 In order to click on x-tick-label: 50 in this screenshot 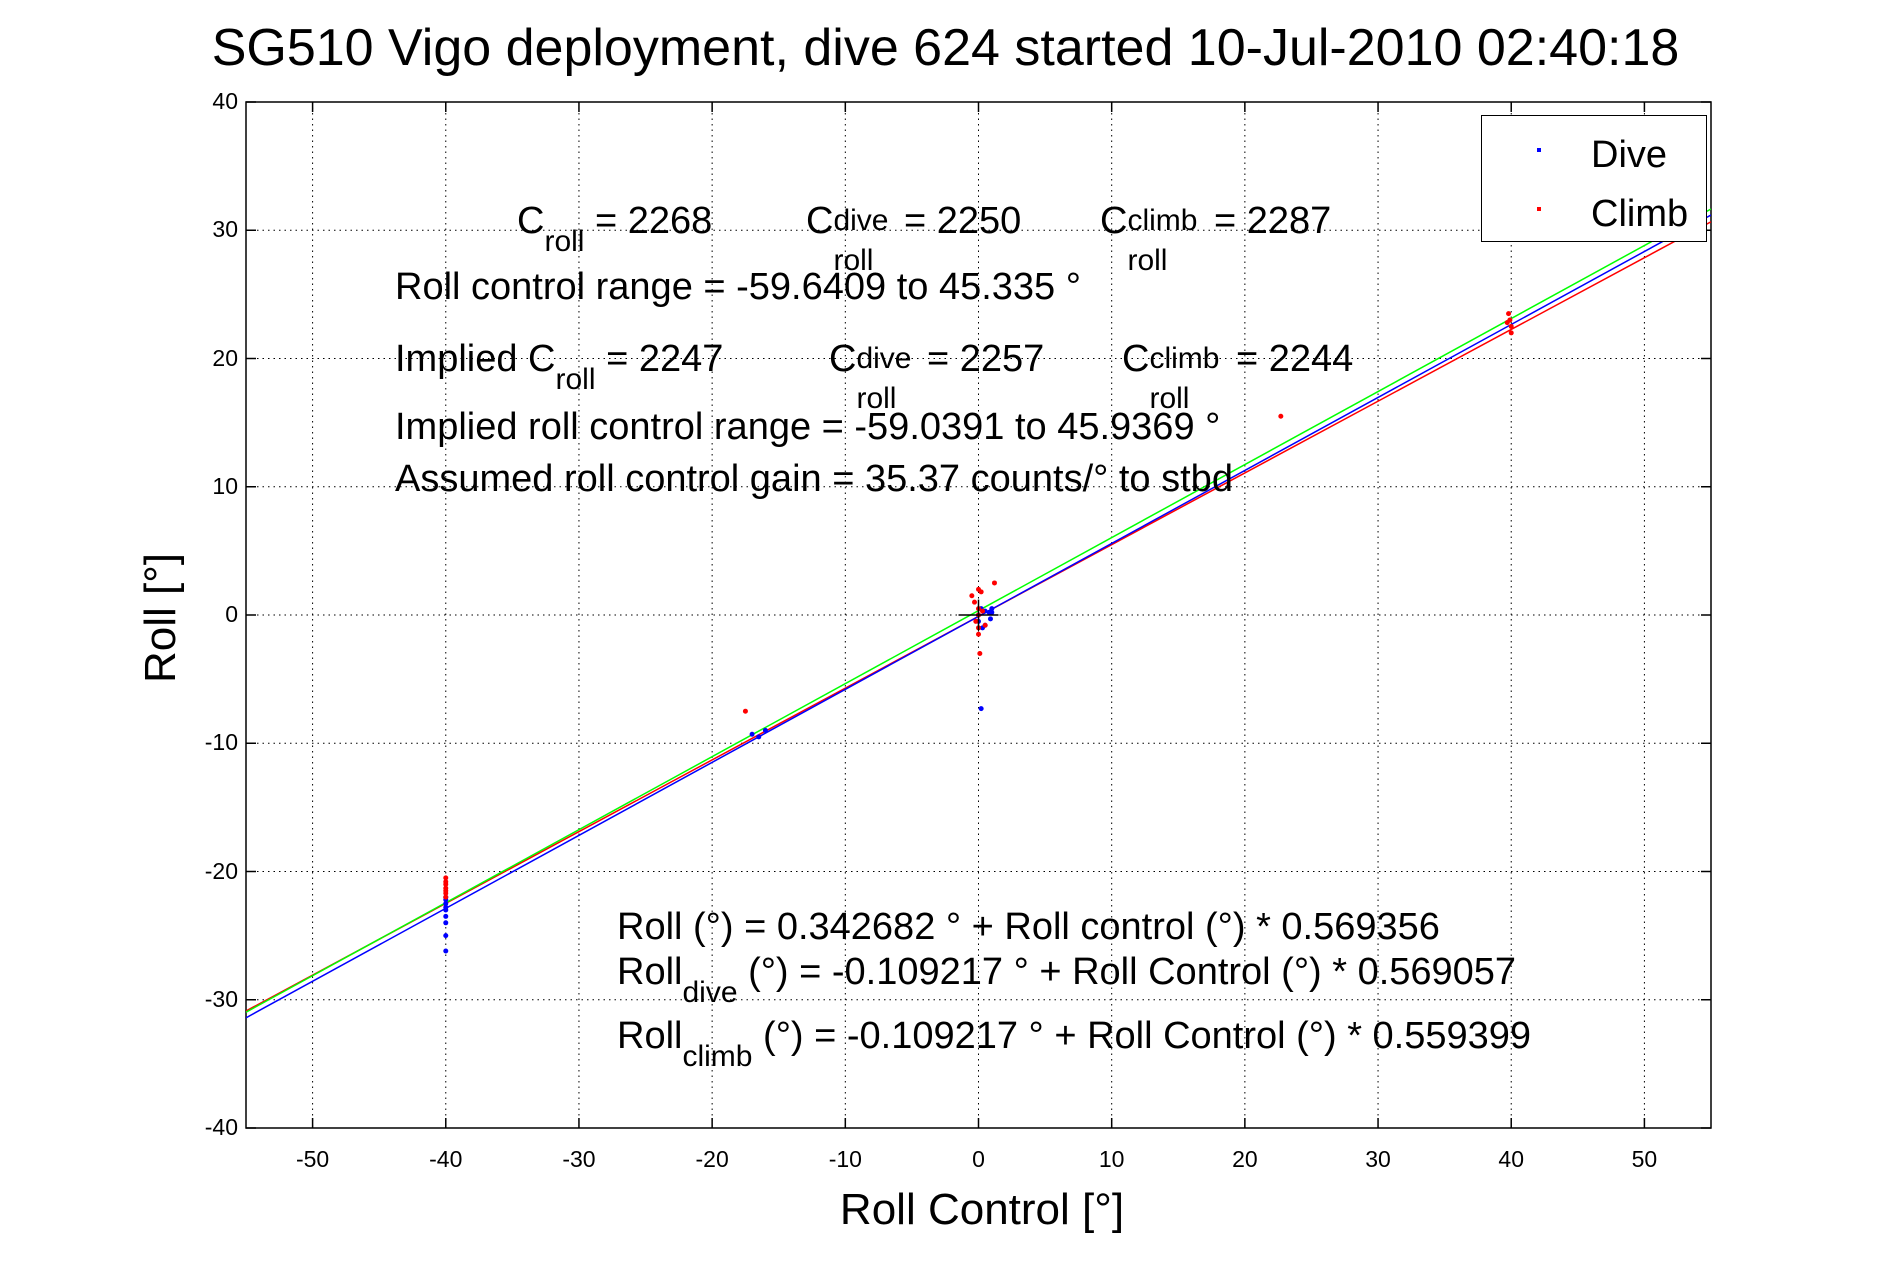, I will do `click(1644, 1159)`.